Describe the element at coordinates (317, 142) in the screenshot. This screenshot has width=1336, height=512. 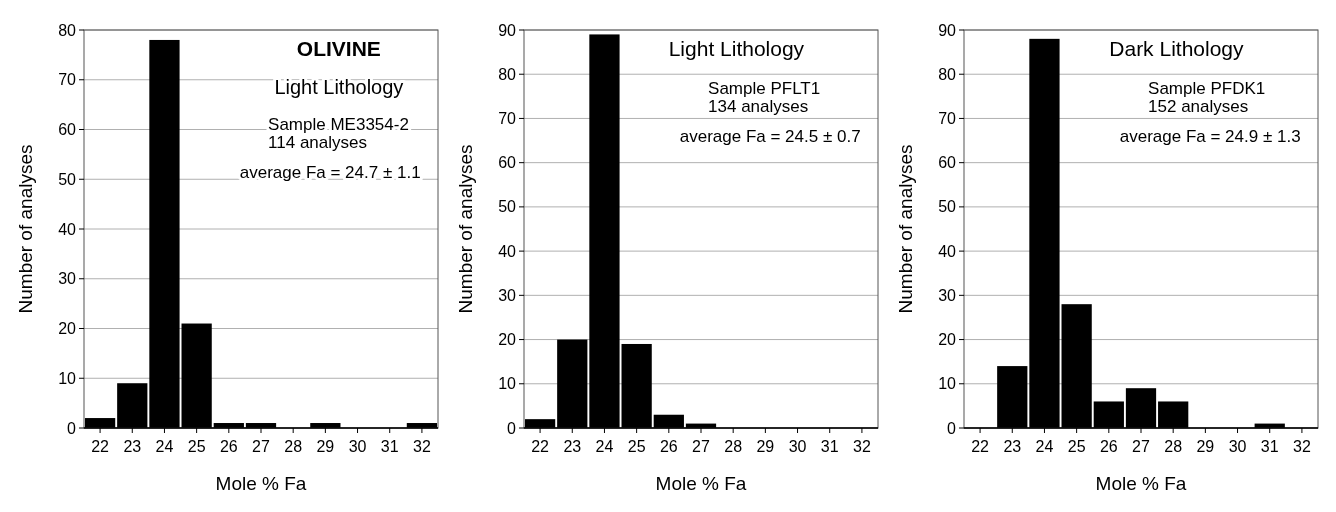
I see `annotation: 114 analyses` at that location.